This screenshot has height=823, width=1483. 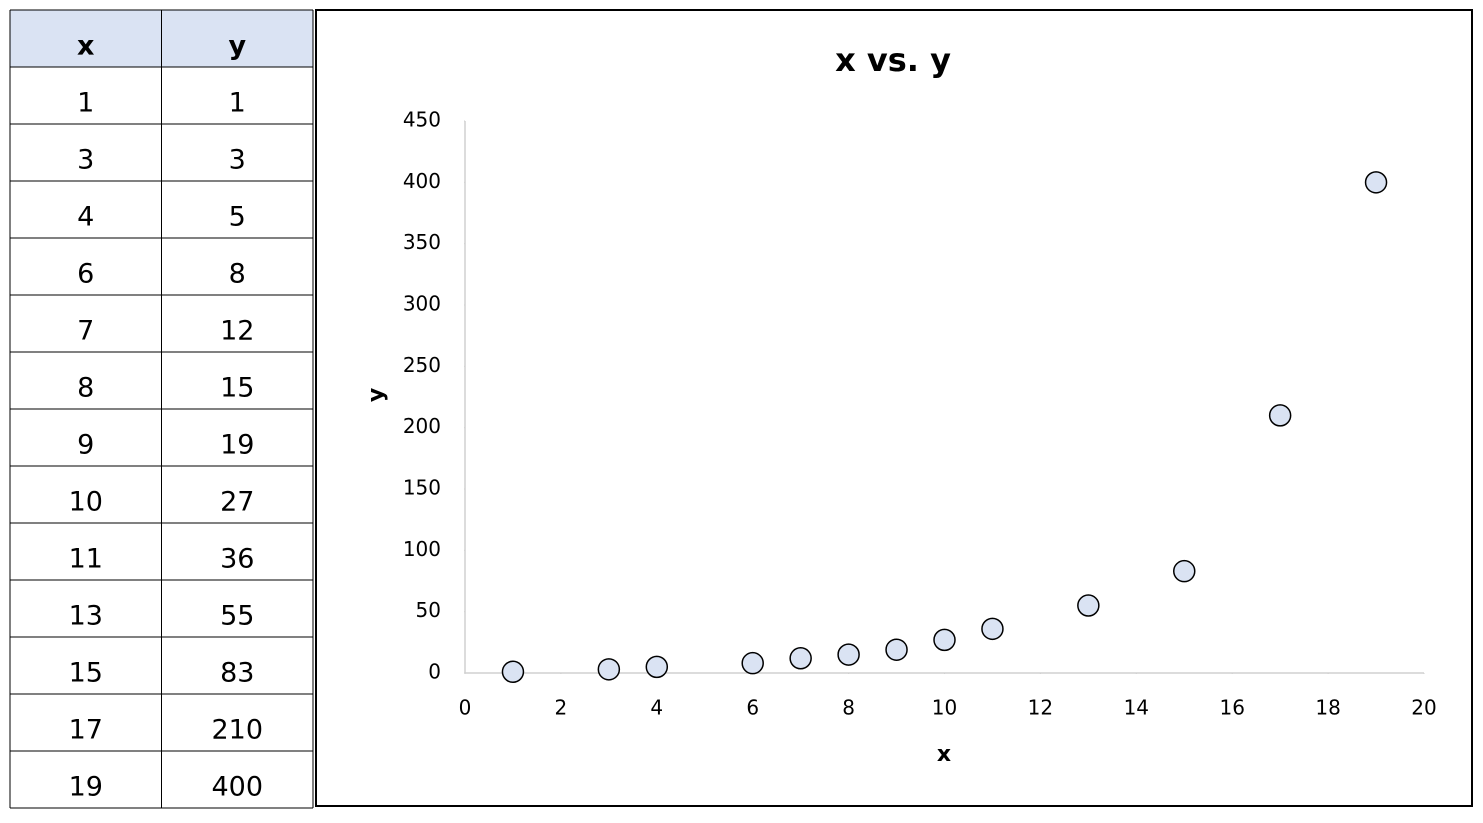 What do you see at coordinates (944, 708) in the screenshot?
I see `x-tick-label: 10` at bounding box center [944, 708].